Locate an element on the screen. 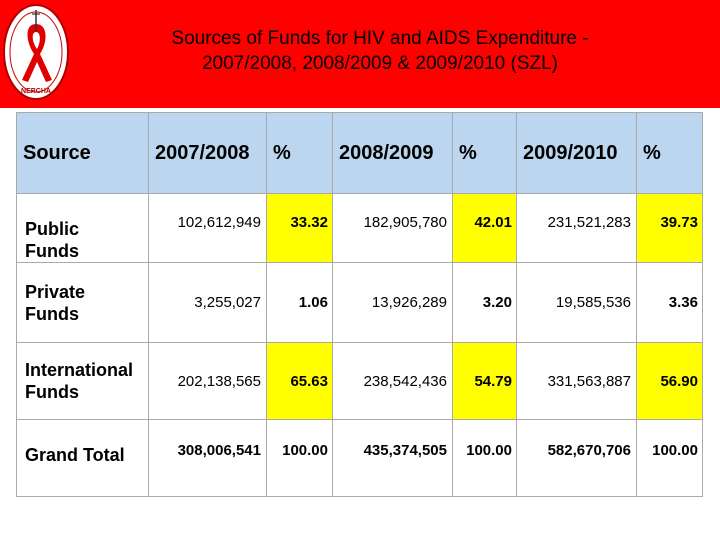 Image resolution: width=720 pixels, height=540 pixels. col-header-2008-2009: 2008/2009 is located at coordinates (392, 153).